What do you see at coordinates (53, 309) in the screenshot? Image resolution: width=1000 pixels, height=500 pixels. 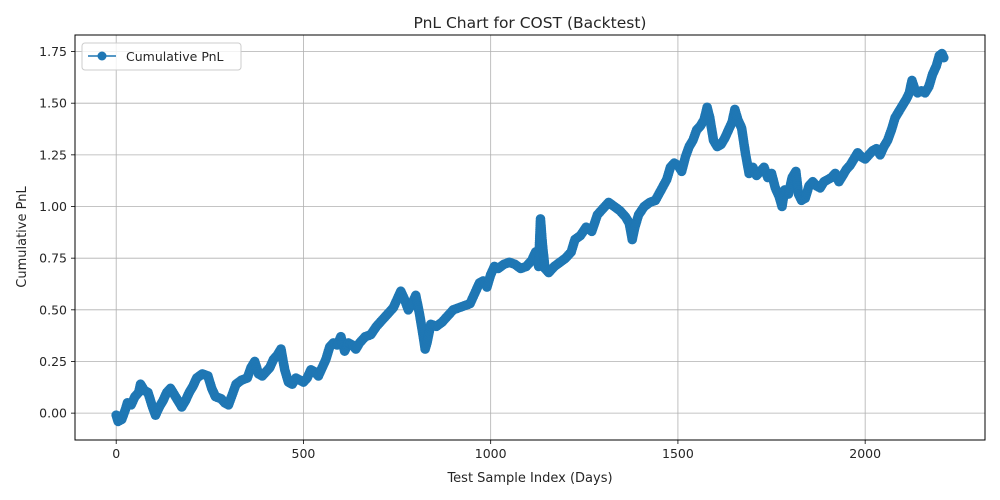 I see `y-tick-label: 0.50` at bounding box center [53, 309].